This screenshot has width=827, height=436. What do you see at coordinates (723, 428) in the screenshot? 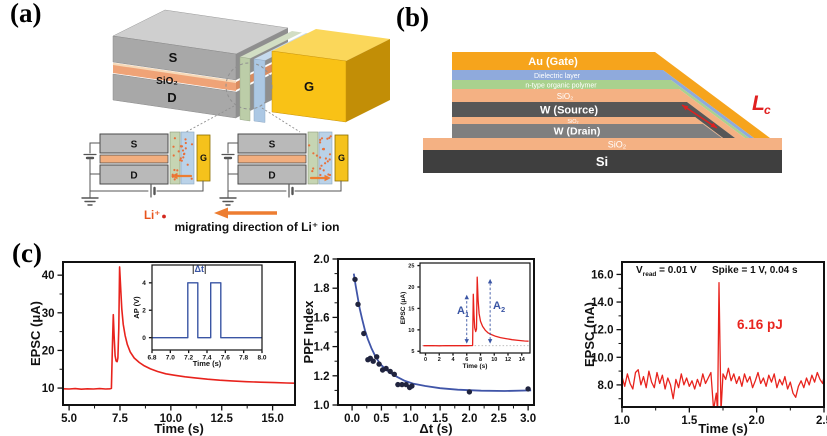
I see `x-axis-label: Time (s)` at bounding box center [723, 428].